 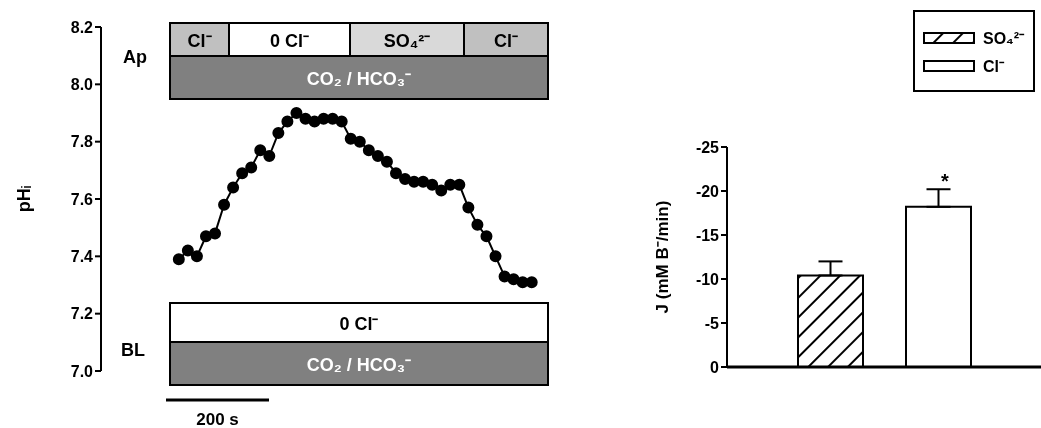 What do you see at coordinates (707, 279) in the screenshot?
I see `y-tick-label: -10` at bounding box center [707, 279].